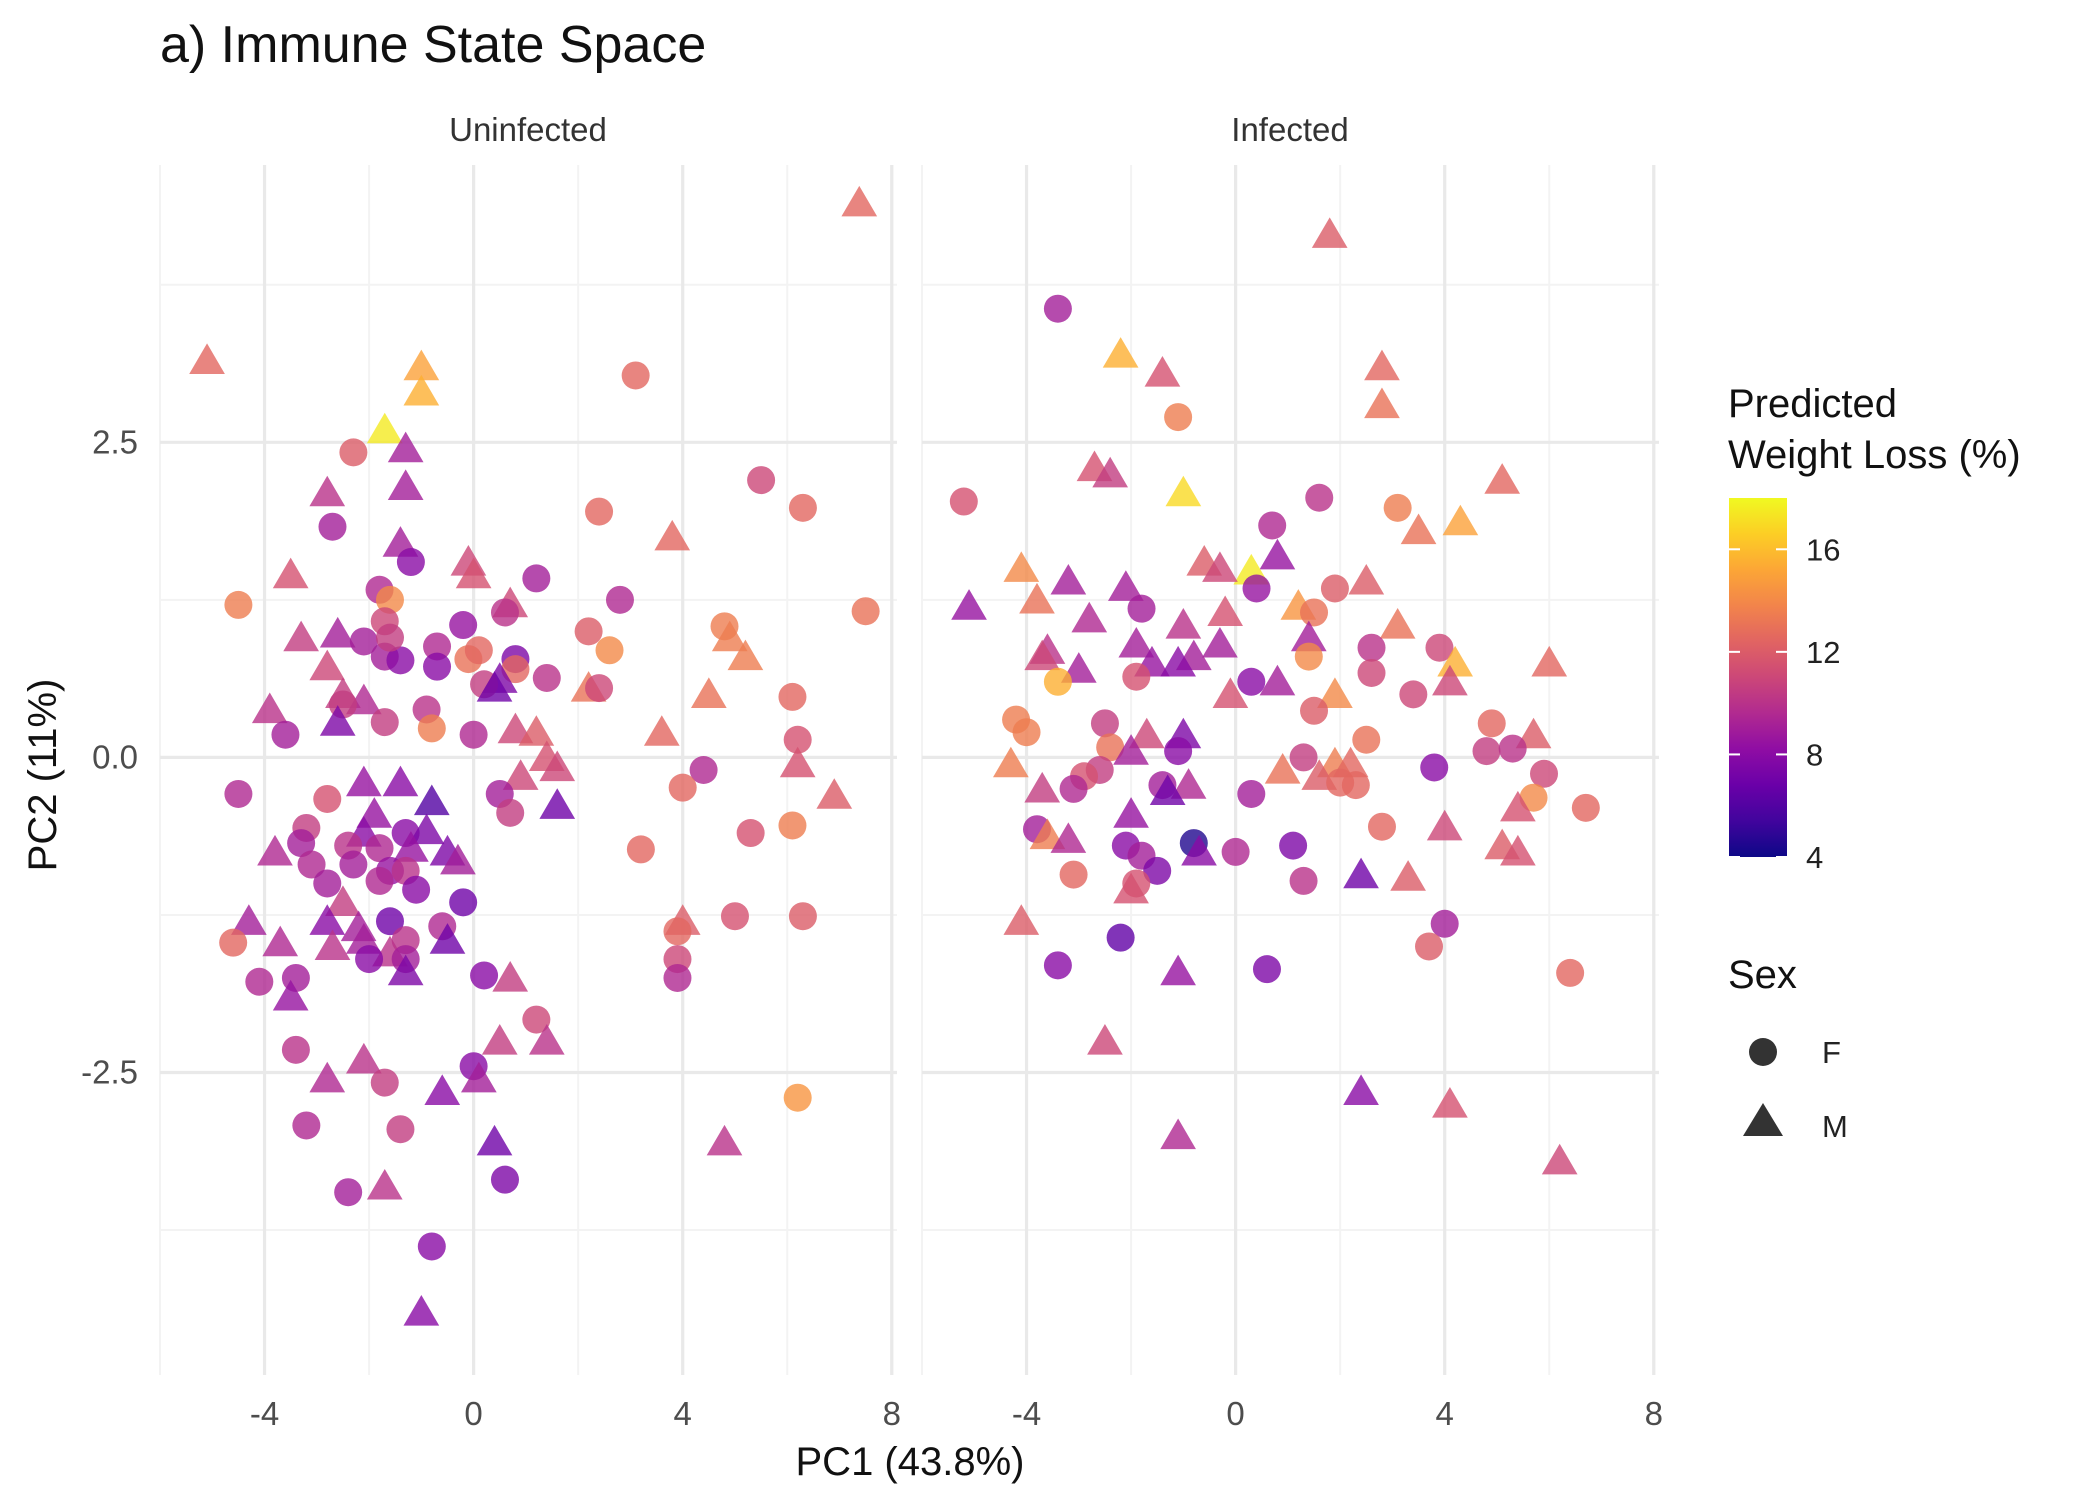 Image resolution: width=2100 pixels, height=1500 pixels. Describe the element at coordinates (115, 441) in the screenshot. I see `y-tick-label: 2.5` at that location.